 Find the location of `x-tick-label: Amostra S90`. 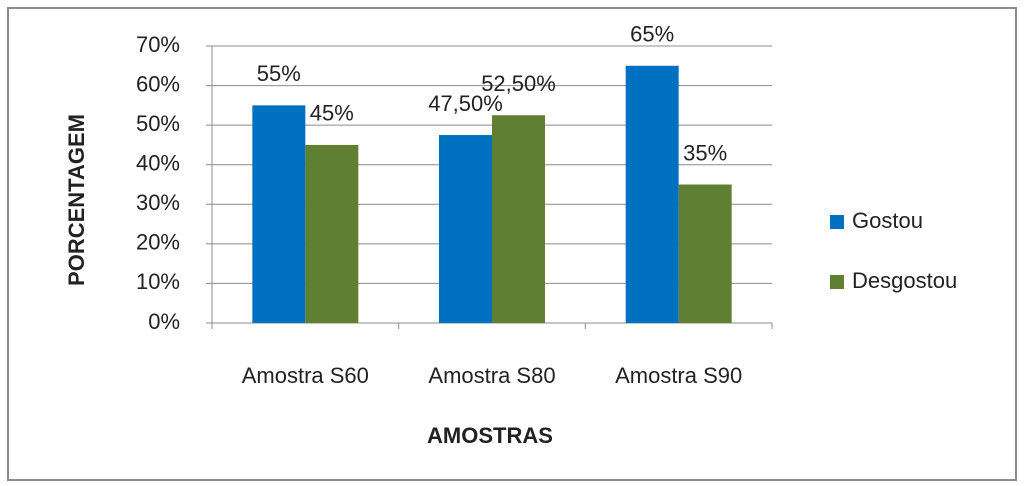

x-tick-label: Amostra S90 is located at coordinates (678, 375).